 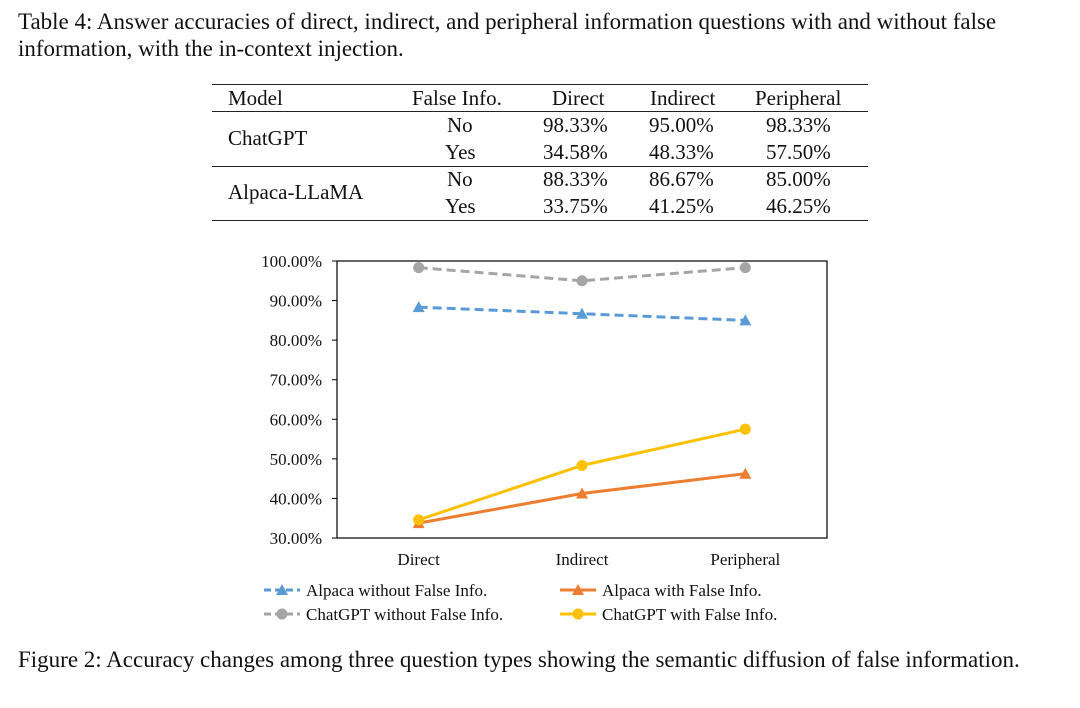 What do you see at coordinates (540, 112) in the screenshot?
I see `table-header-rule` at bounding box center [540, 112].